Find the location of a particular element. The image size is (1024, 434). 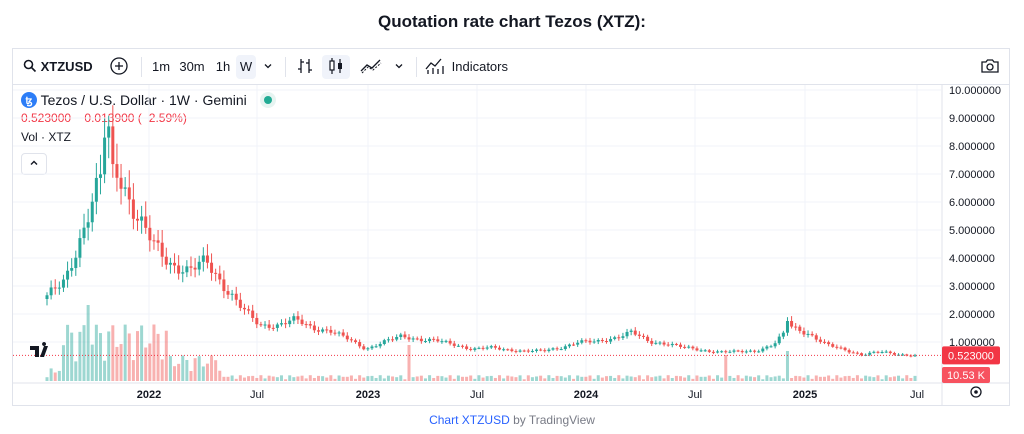

snapshot-button is located at coordinates (990, 67).